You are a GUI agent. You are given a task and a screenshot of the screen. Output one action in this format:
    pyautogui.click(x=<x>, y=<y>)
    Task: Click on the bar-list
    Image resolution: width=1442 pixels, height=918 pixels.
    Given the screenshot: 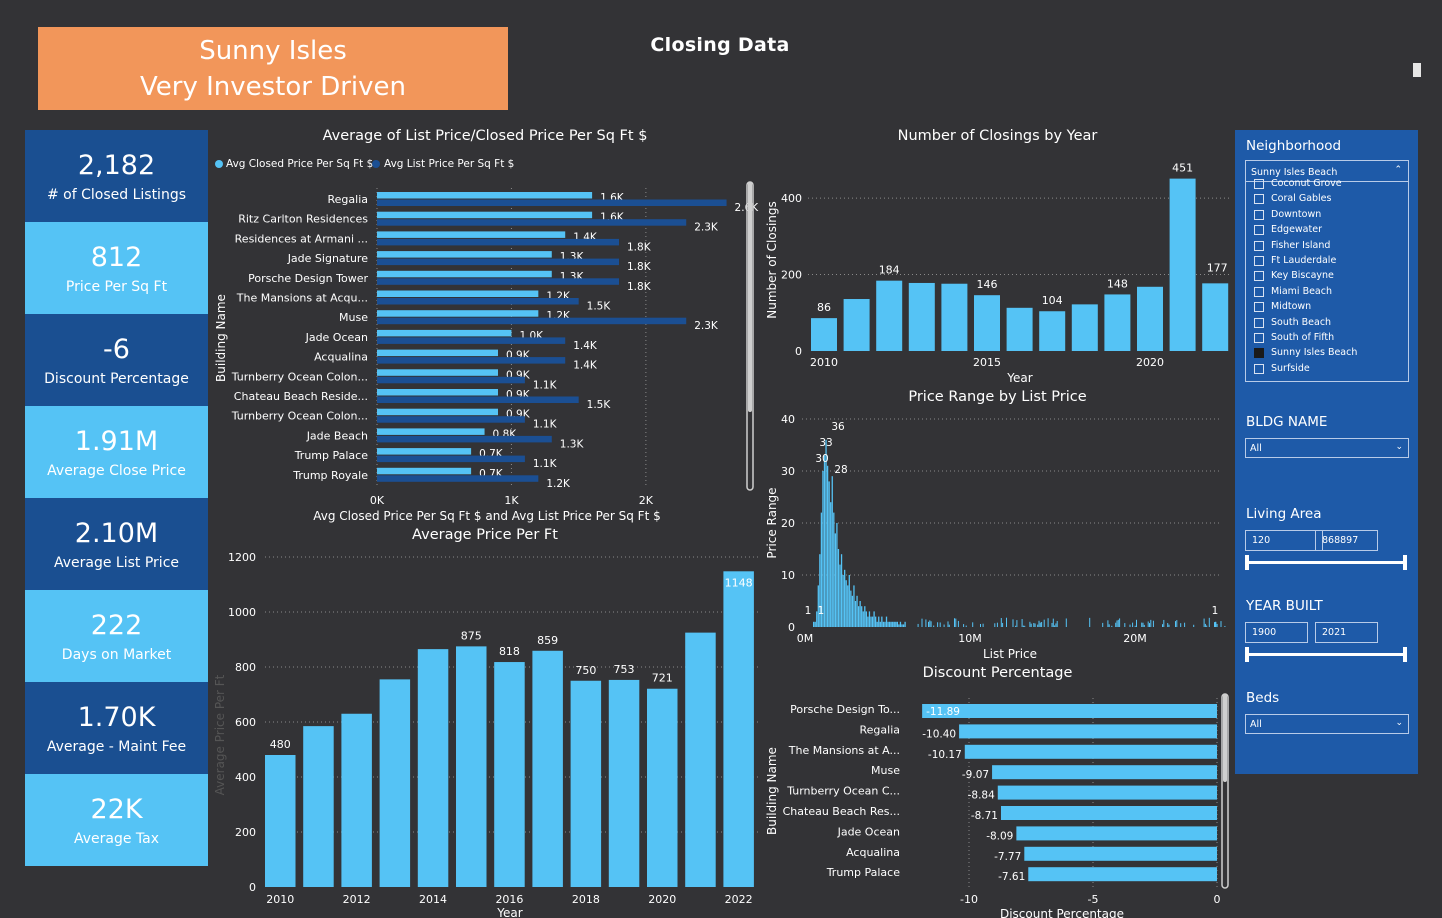 What is the action you would take?
    pyautogui.click(x=532, y=321)
    